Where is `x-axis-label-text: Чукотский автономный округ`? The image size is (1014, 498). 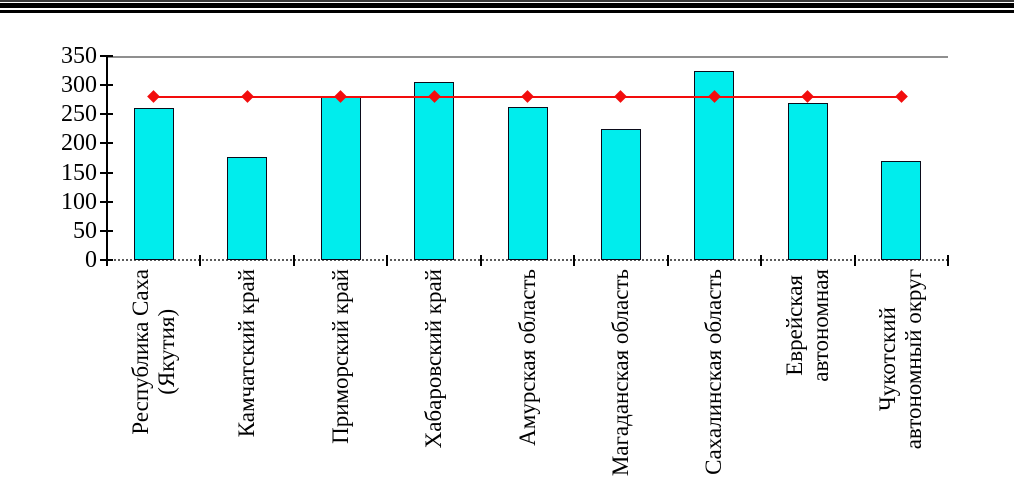 x-axis-label-text: Чукотский автономный округ is located at coordinates (901, 359).